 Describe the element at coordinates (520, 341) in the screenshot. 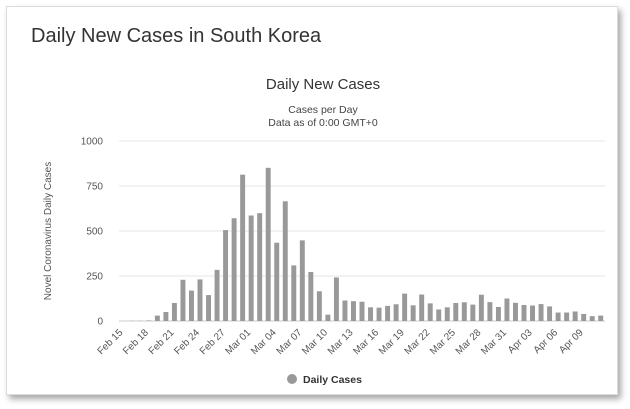

I see `x-tick-label: Apr 03` at that location.